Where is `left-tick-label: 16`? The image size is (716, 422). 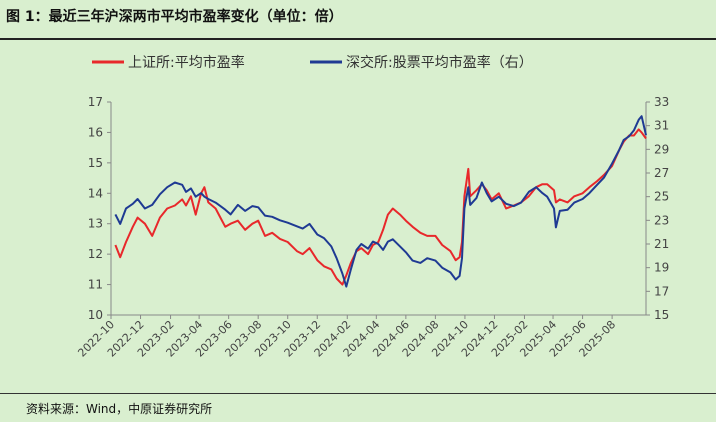
left-tick-label: 16 is located at coordinates (95, 132).